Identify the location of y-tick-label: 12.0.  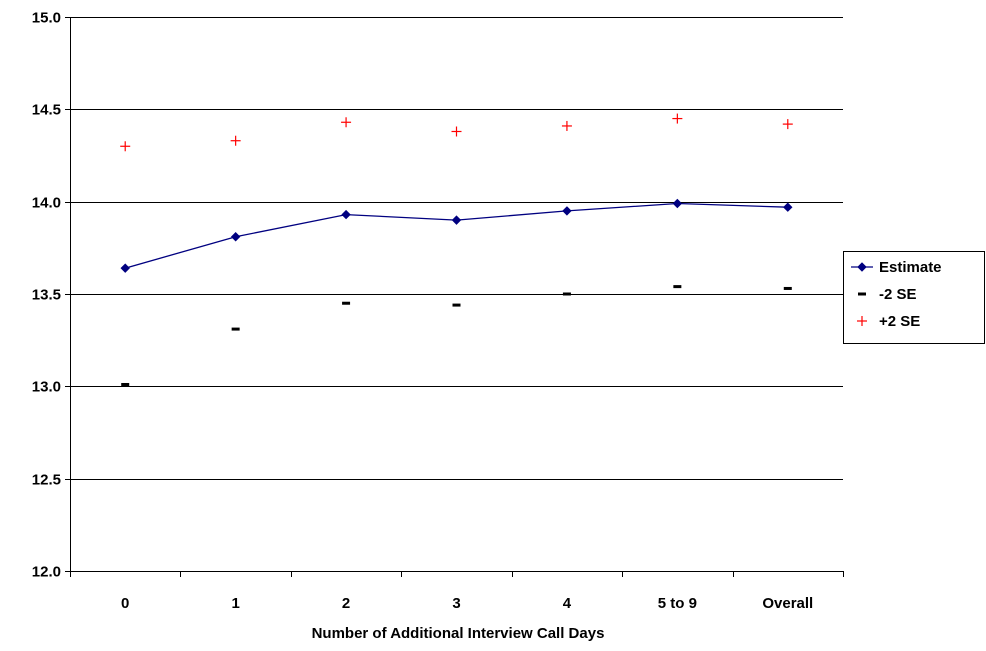
(46, 572).